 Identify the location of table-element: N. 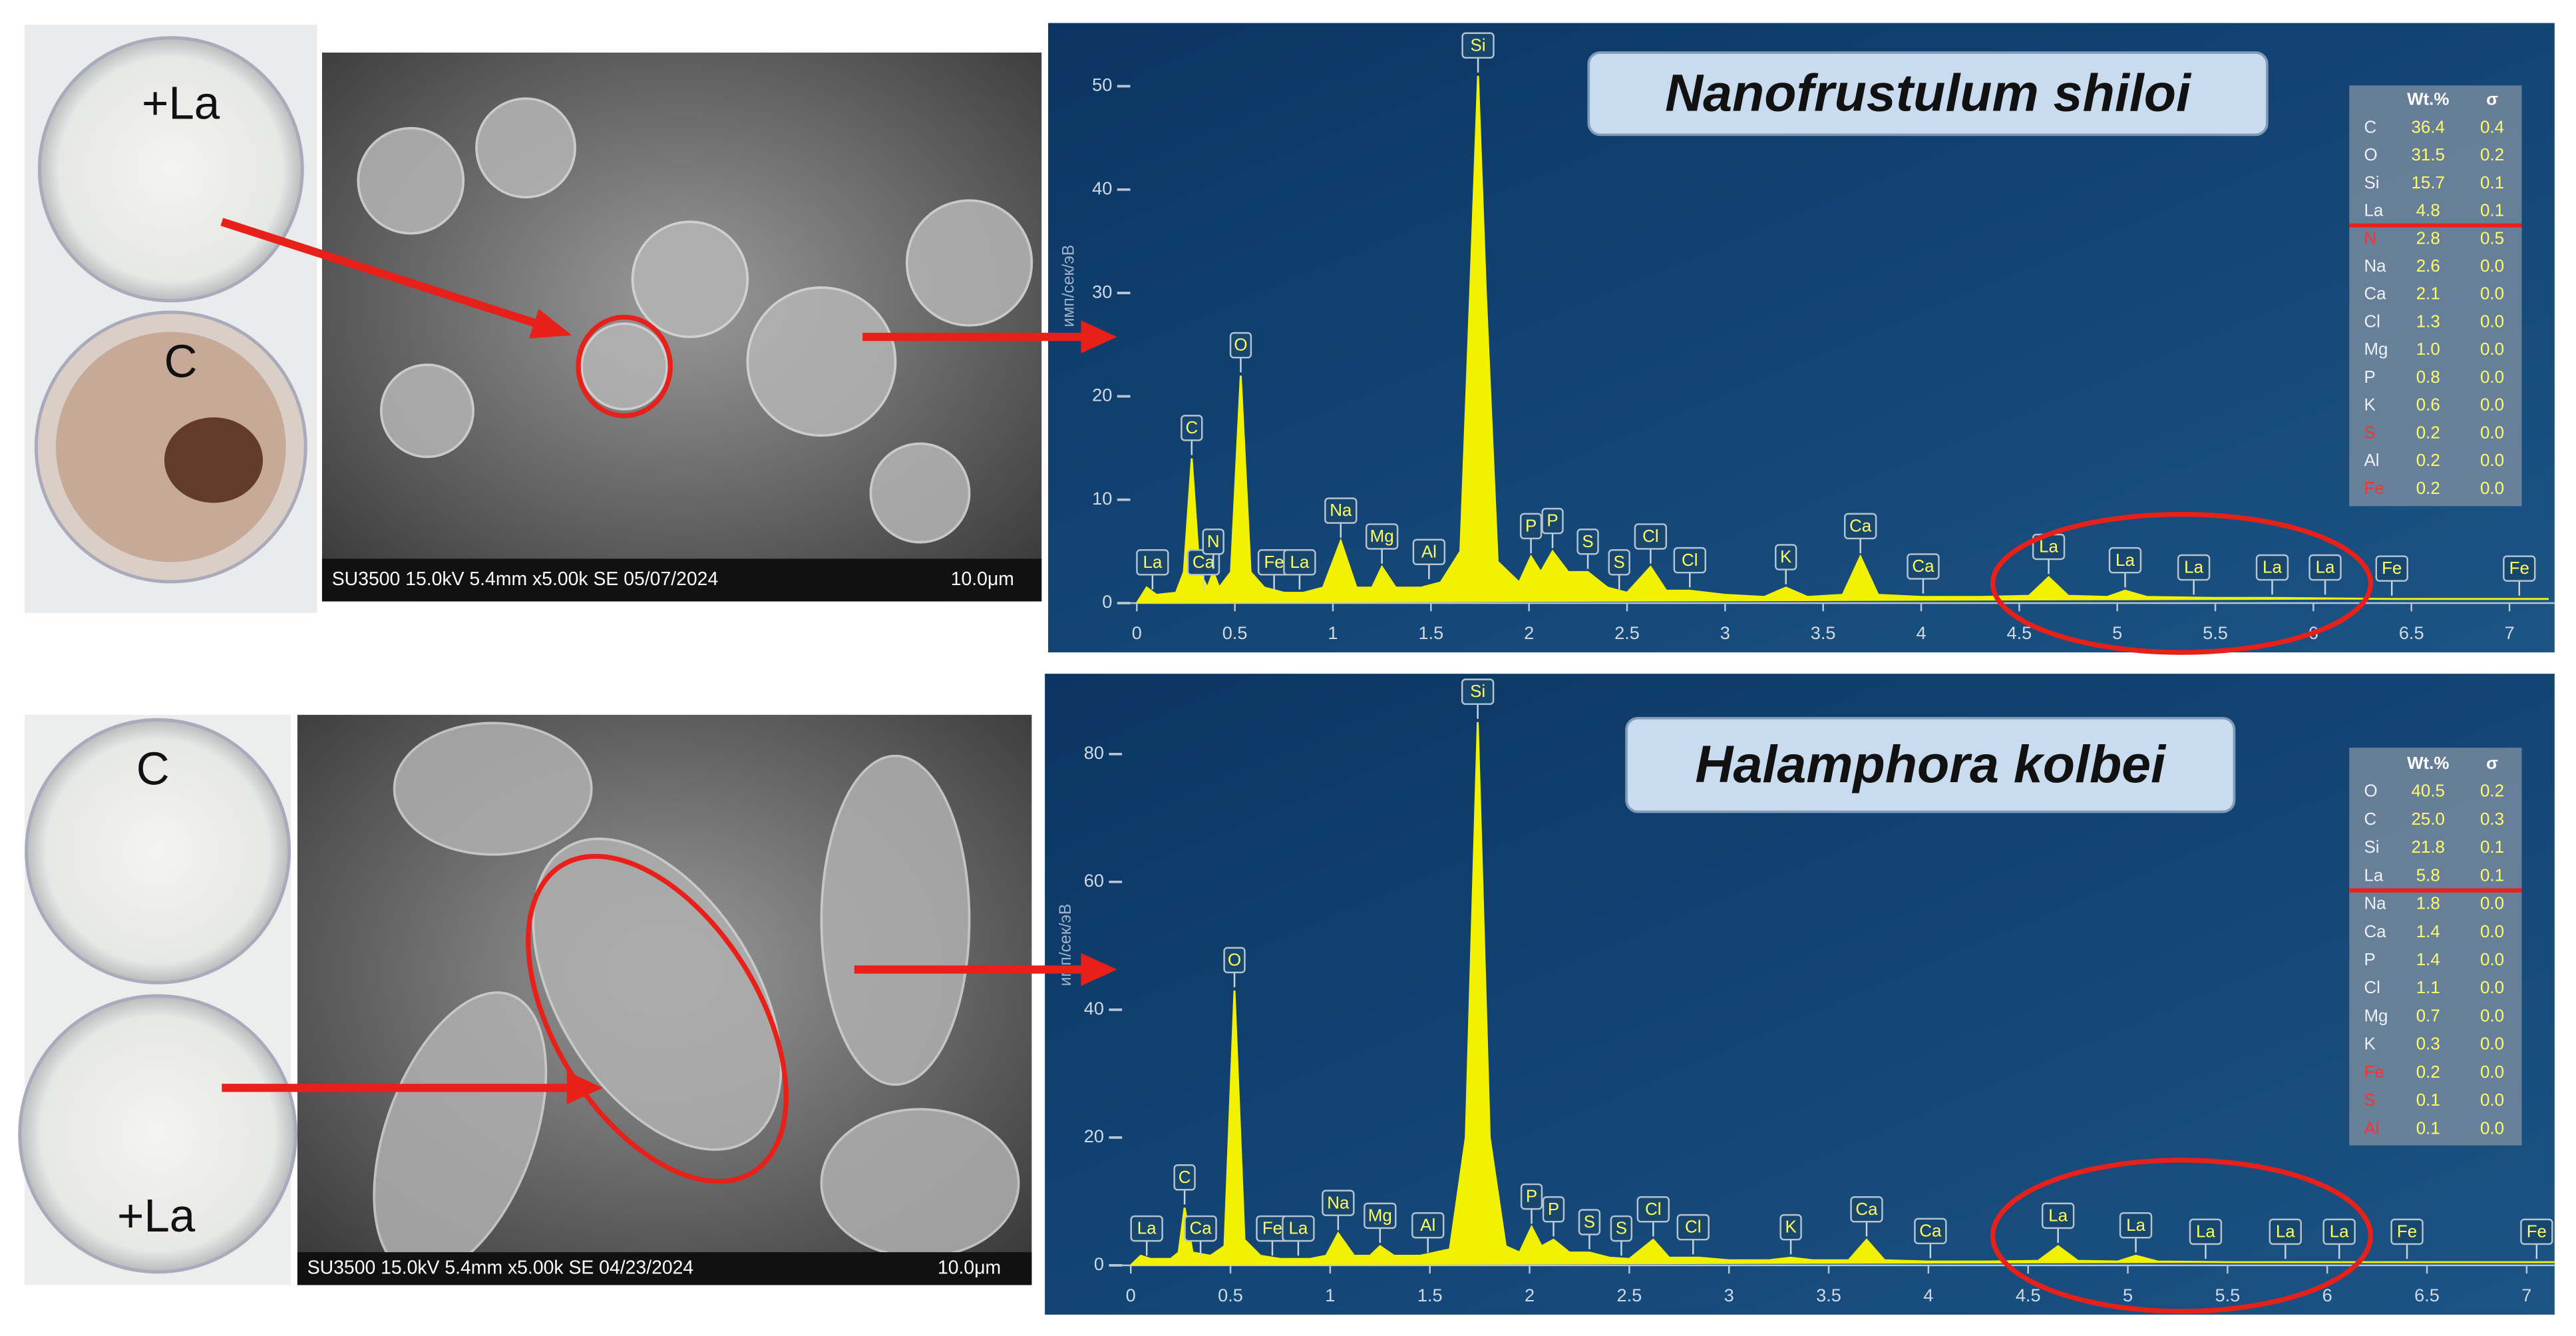
(2370, 238).